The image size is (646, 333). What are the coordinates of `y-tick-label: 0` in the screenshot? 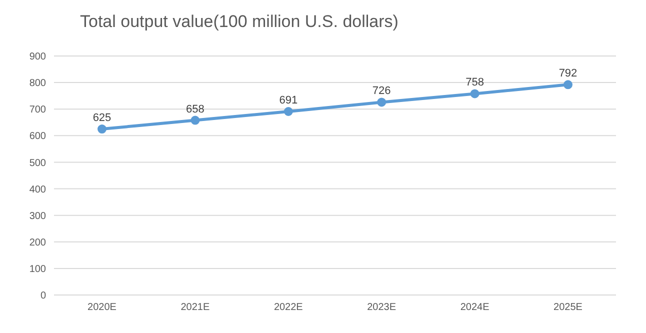 It's located at (43, 296).